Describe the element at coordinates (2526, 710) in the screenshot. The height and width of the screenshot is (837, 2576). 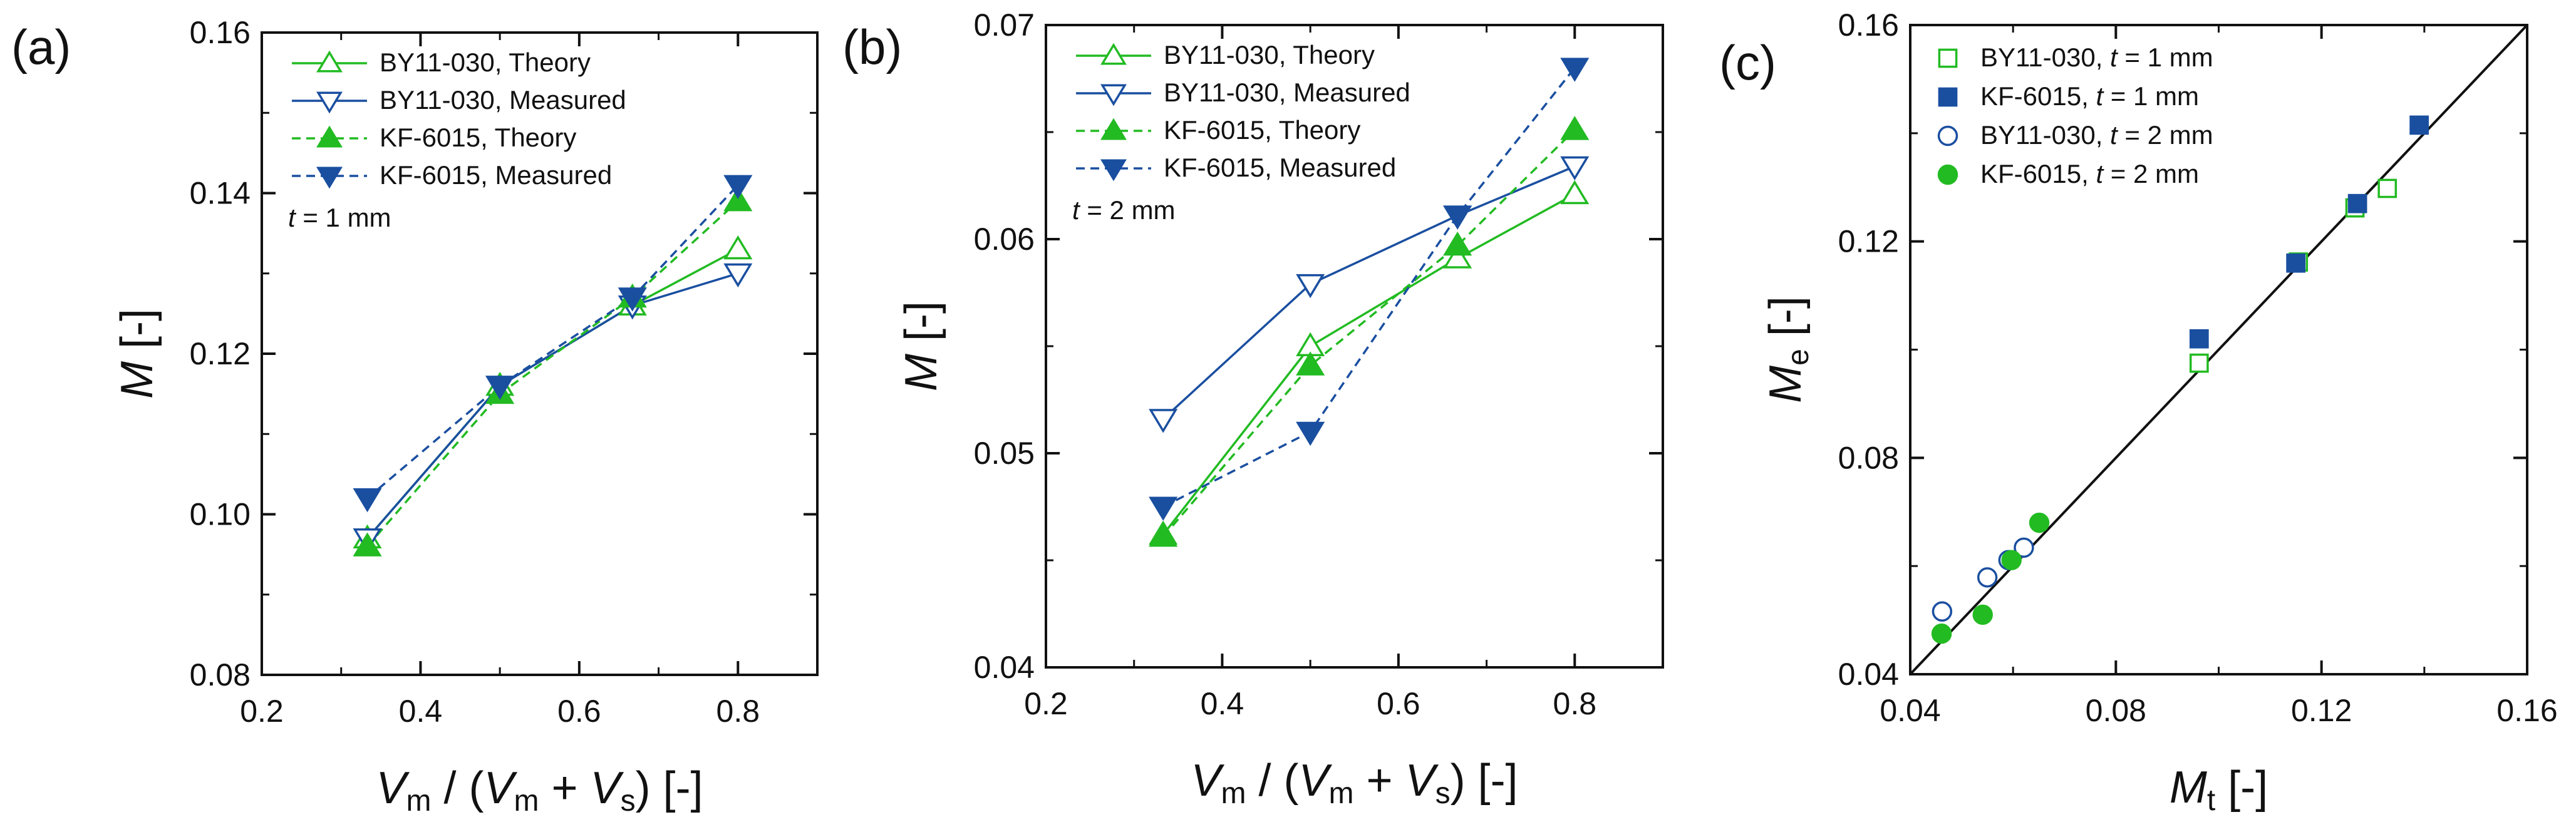
I see `x-tick-label: 0.16` at that location.